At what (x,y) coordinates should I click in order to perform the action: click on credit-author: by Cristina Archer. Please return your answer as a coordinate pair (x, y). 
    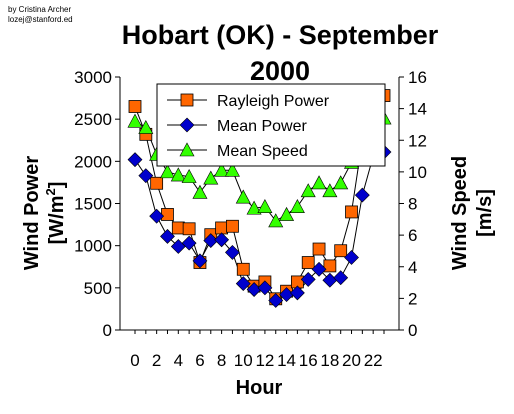
    Looking at the image, I should click on (39, 9).